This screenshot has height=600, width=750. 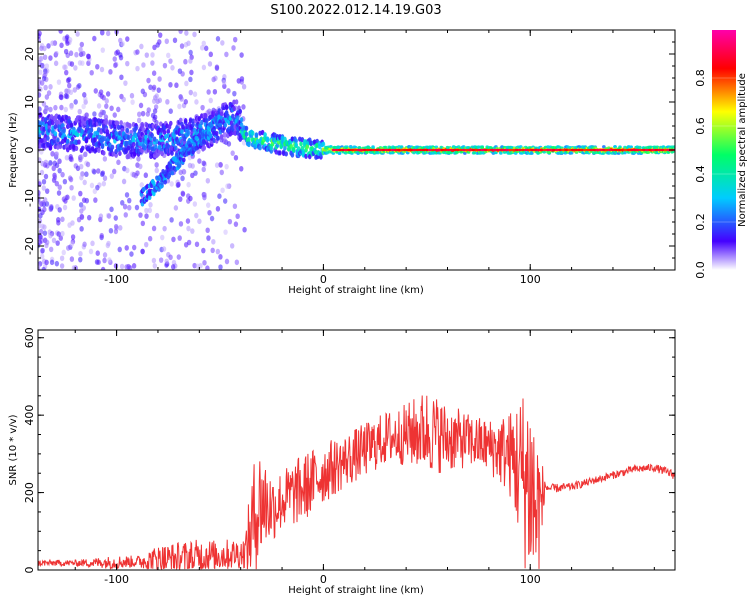 What do you see at coordinates (356, 290) in the screenshot?
I see `spectrogram-xlabel: Height of straight line (km)` at bounding box center [356, 290].